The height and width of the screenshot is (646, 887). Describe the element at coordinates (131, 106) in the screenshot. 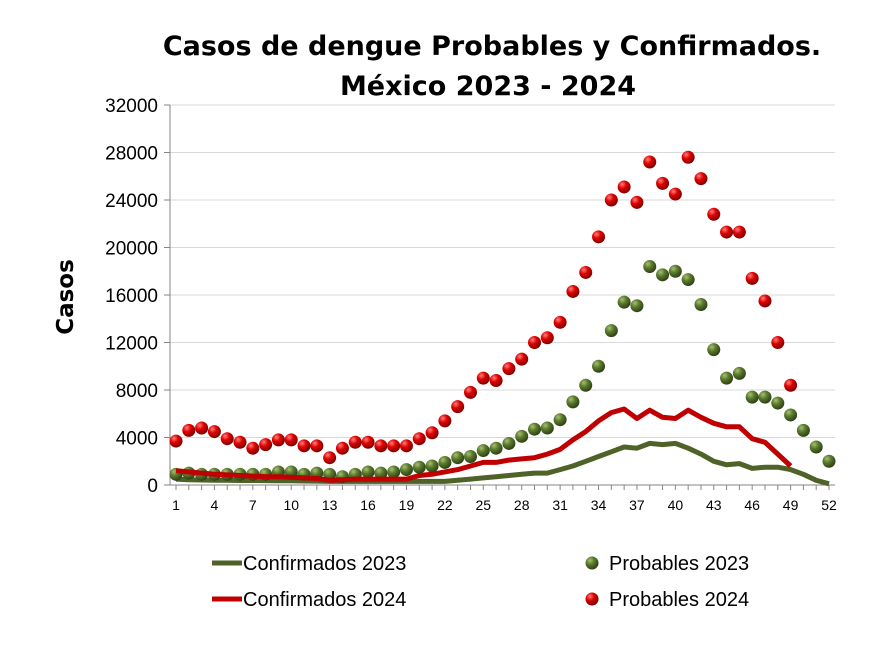

I see `y-tick-label: 32000` at that location.